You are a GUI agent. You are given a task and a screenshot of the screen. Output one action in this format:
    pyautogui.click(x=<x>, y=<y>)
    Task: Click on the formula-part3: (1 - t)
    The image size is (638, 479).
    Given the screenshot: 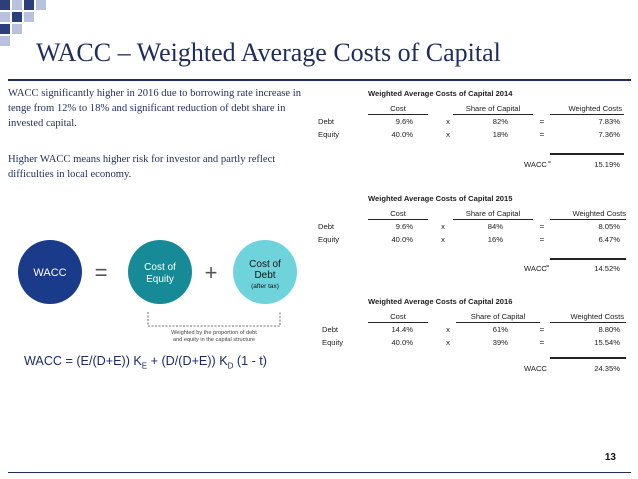 What is the action you would take?
    pyautogui.click(x=250, y=361)
    